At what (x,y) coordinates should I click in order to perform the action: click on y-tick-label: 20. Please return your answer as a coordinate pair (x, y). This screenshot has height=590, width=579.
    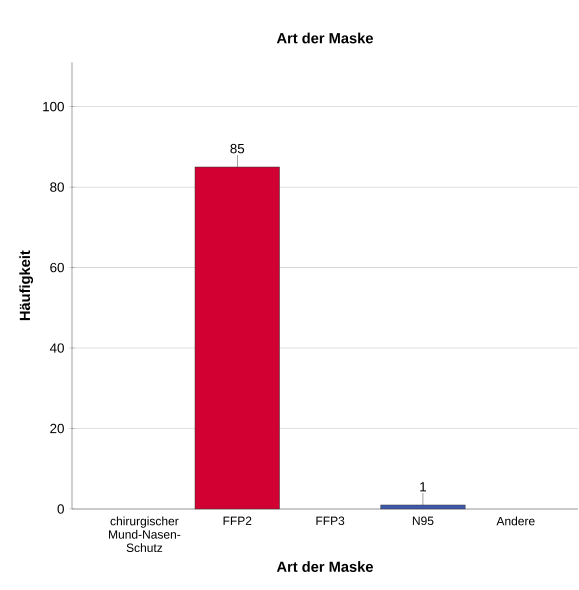
    Looking at the image, I should click on (57, 429).